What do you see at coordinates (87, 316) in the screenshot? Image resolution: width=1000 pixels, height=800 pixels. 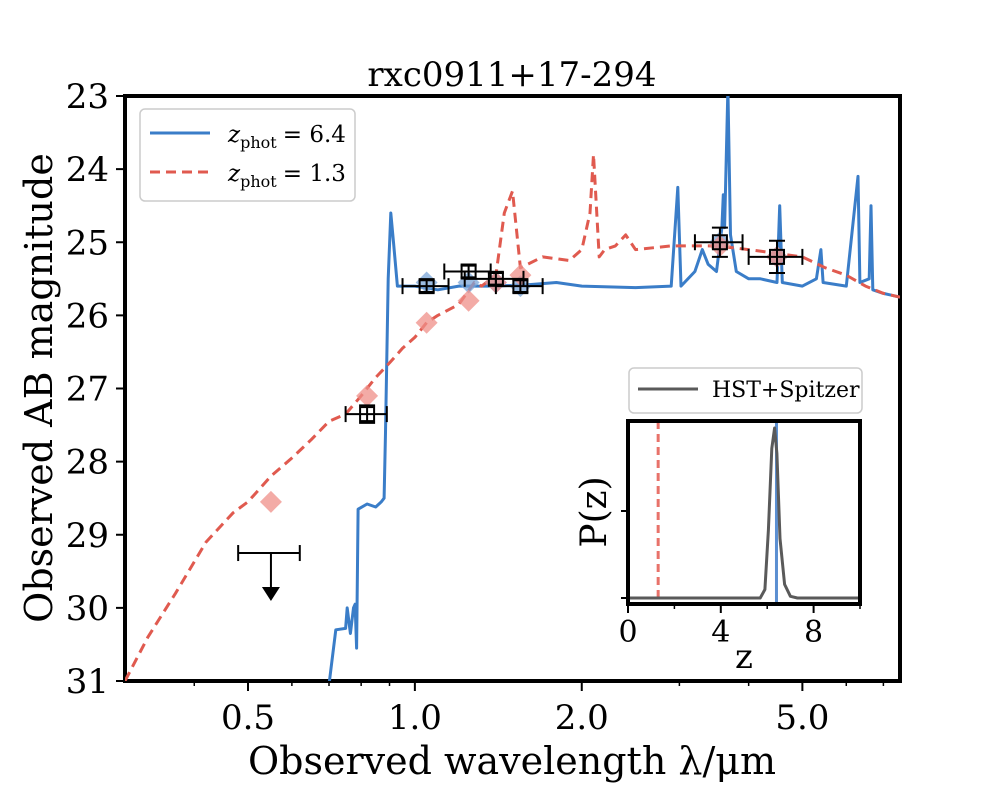 I see `y-tick-label: 26` at bounding box center [87, 316].